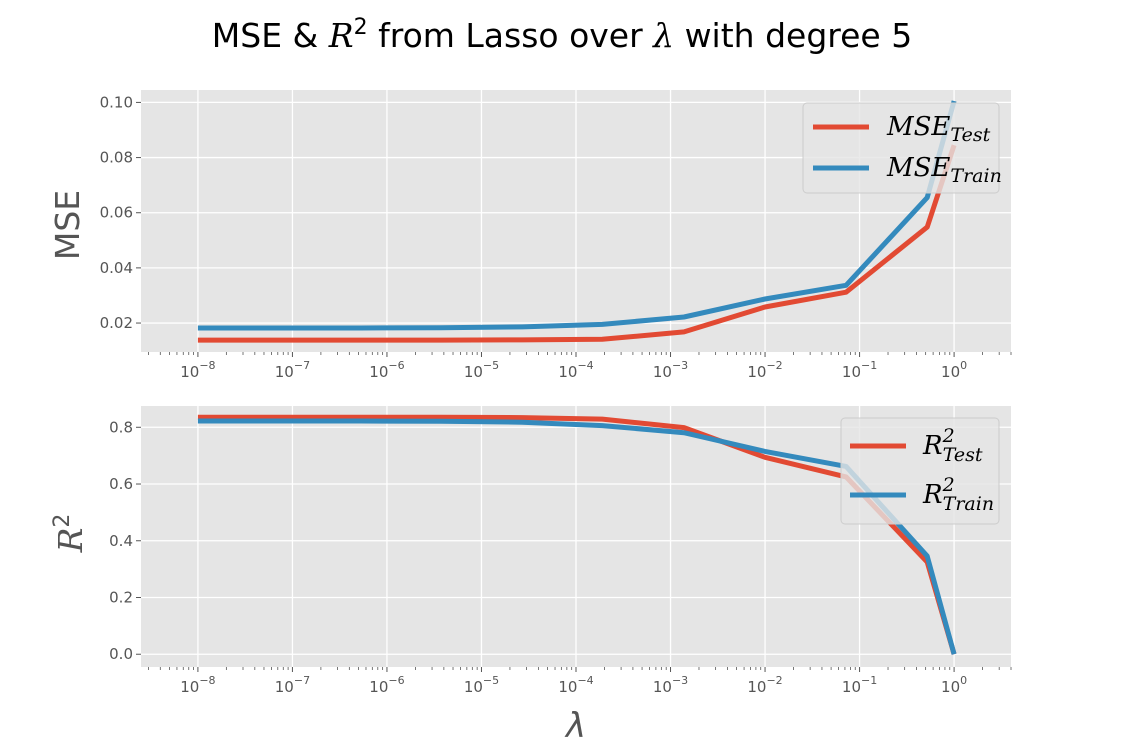 Image resolution: width=1125 pixels, height=750 pixels. Describe the element at coordinates (481, 370) in the screenshot. I see `mse-xtick-label: 10⁻⁵` at that location.